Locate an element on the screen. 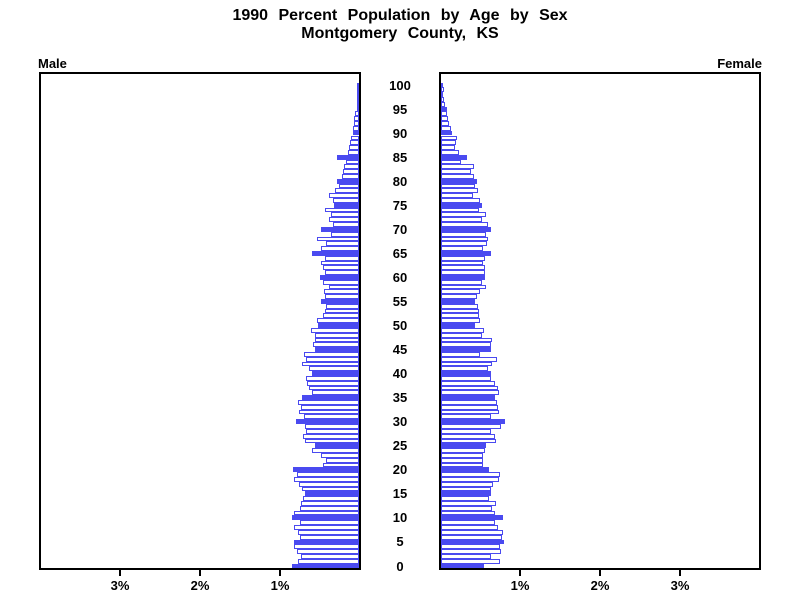 Image resolution: width=800 pixels, height=600 pixels. age-tick-label-65: 65 is located at coordinates (400, 253).